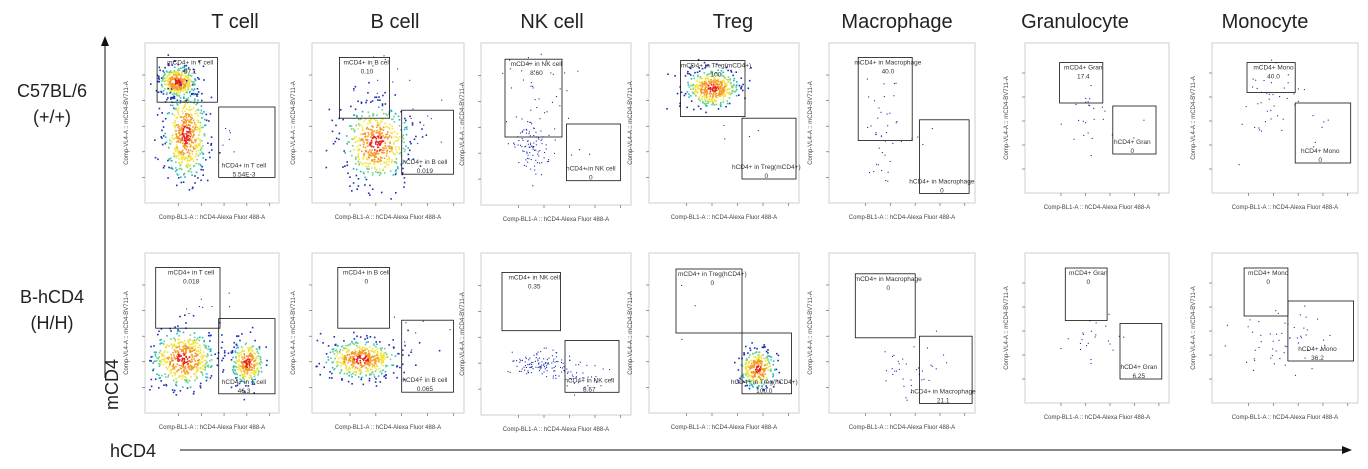  I want to click on event-dots, so click(1092, 338).